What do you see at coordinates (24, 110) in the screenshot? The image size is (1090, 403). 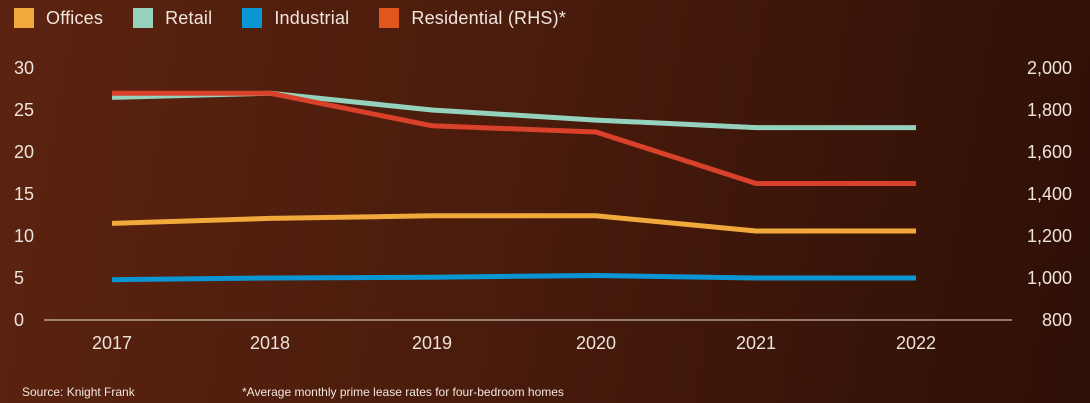 I see `left-axis-tick-label: 25` at bounding box center [24, 110].